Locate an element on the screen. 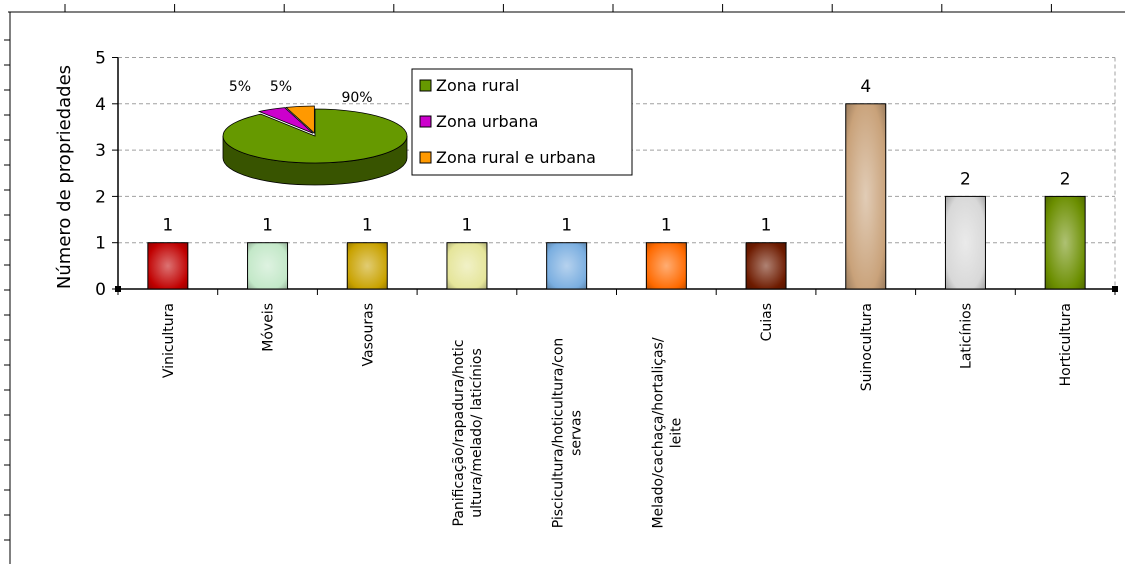 This screenshot has width=1125, height=564. x-tick-label: Suinocultura is located at coordinates (867, 347).